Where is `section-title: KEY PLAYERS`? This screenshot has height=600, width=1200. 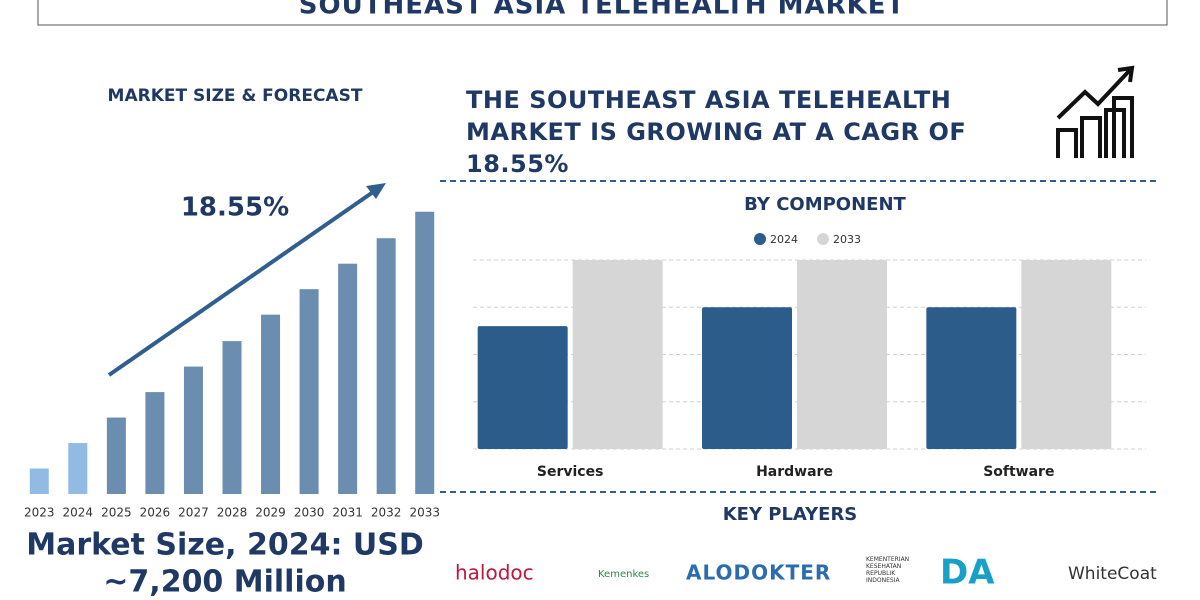 section-title: KEY PLAYERS is located at coordinates (790, 514).